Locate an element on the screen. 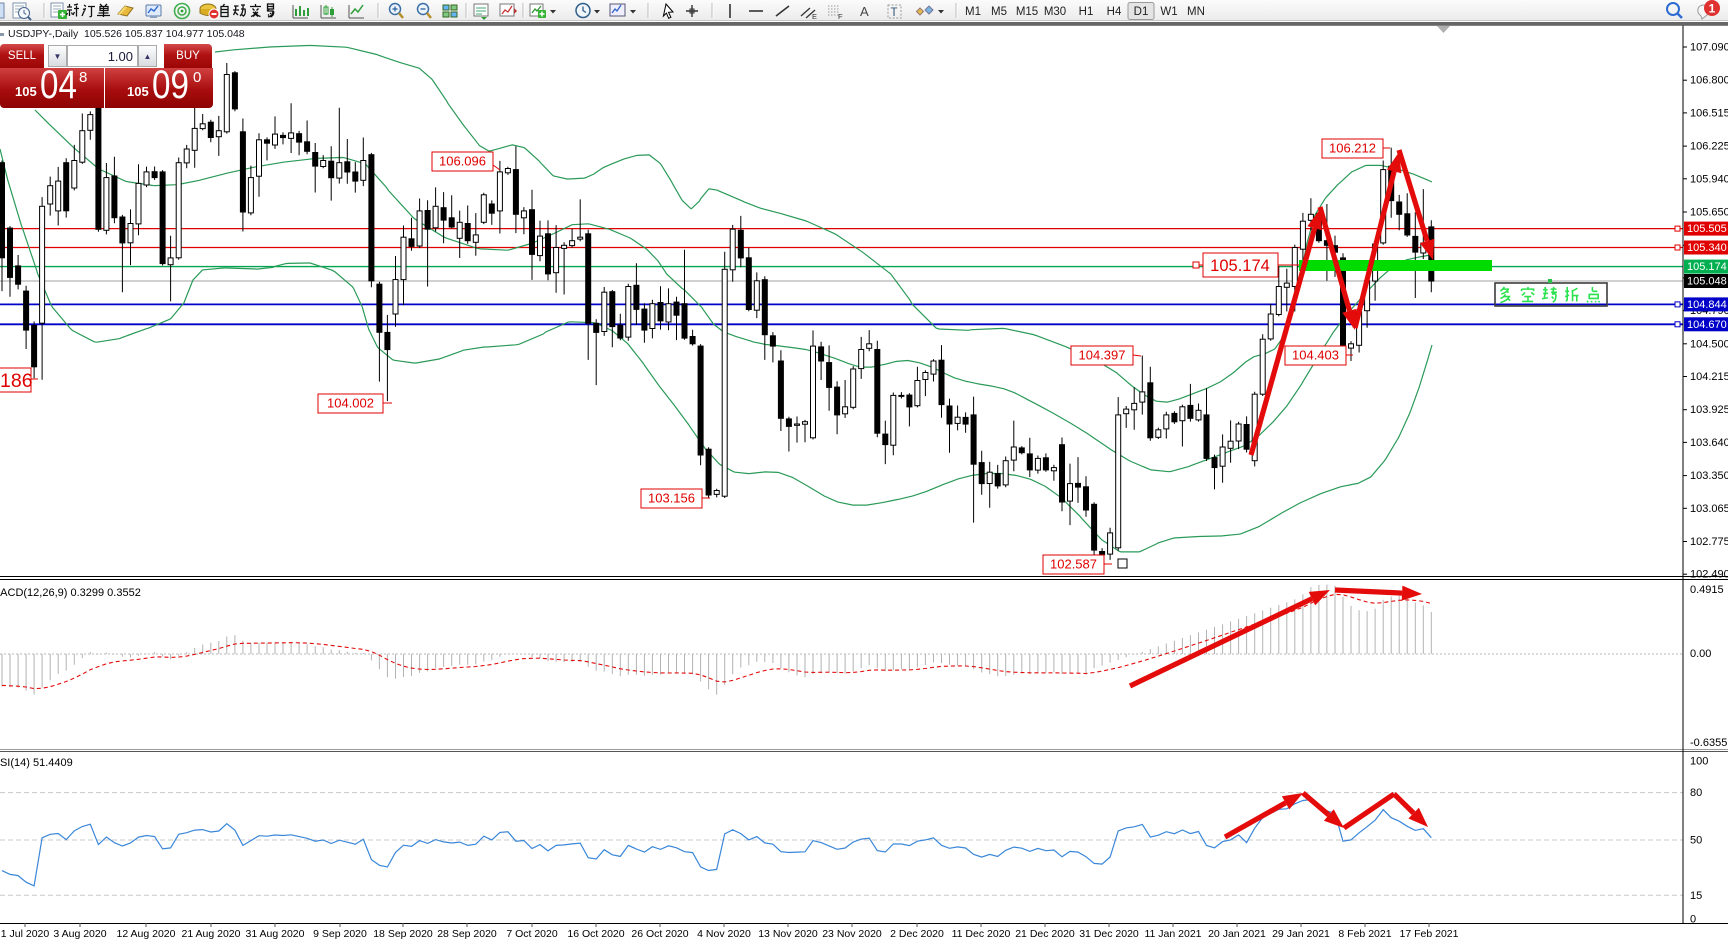 The image size is (1728, 944). svg-text: 9 Sep 2020 is located at coordinates (340, 934).